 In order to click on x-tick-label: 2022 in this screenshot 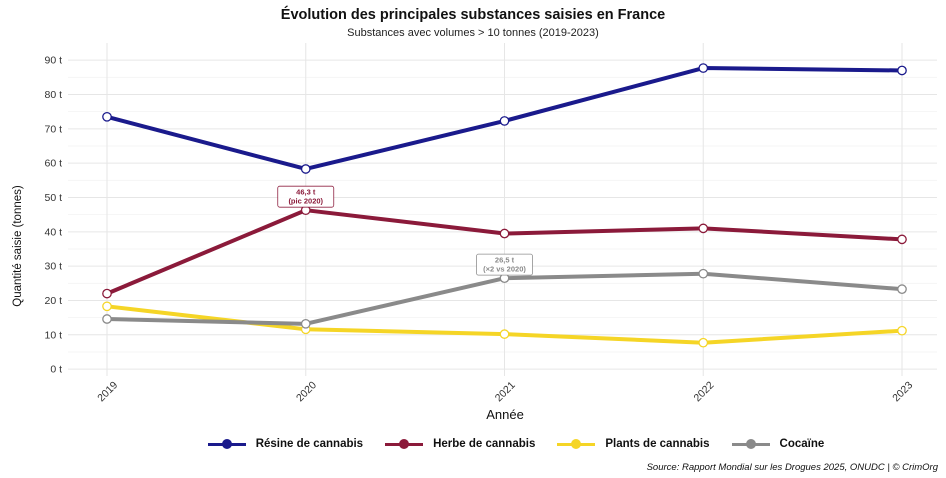, I will do `click(703, 391)`.